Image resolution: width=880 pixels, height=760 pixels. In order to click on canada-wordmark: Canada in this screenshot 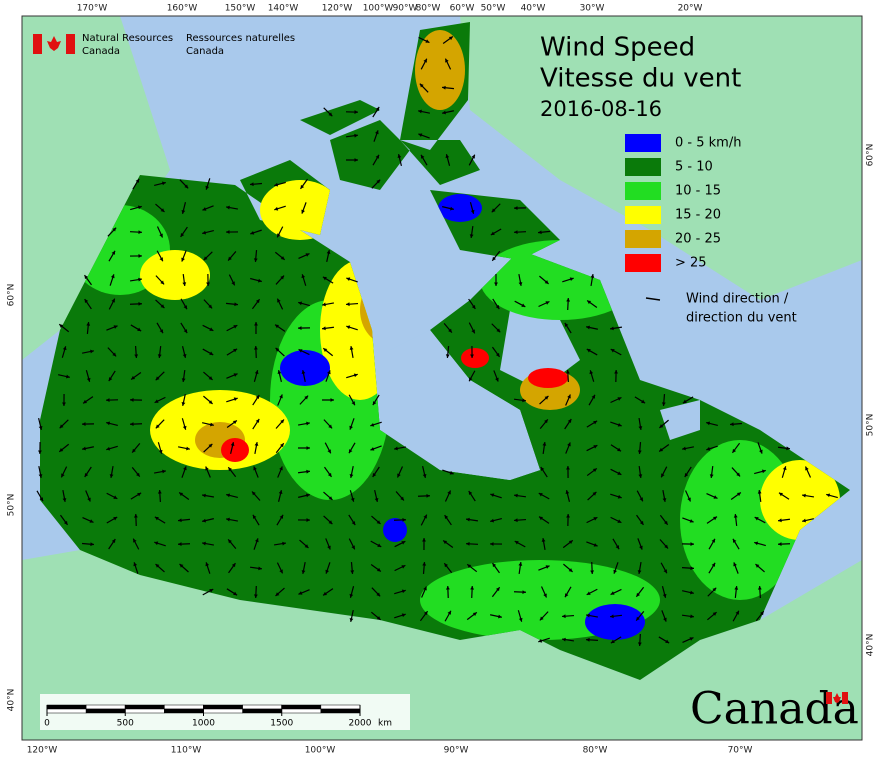, I will do `click(774, 709)`.